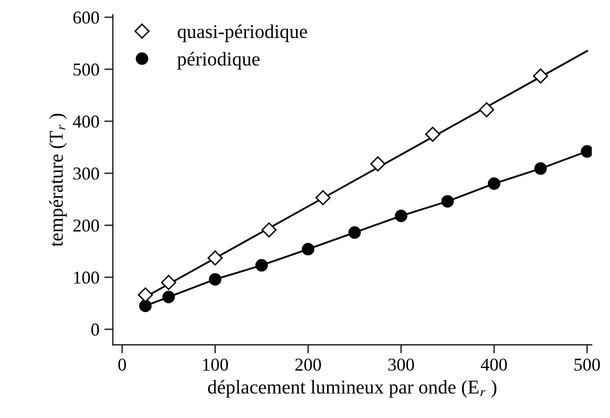  I want to click on x-tick-label: 300, so click(401, 364).